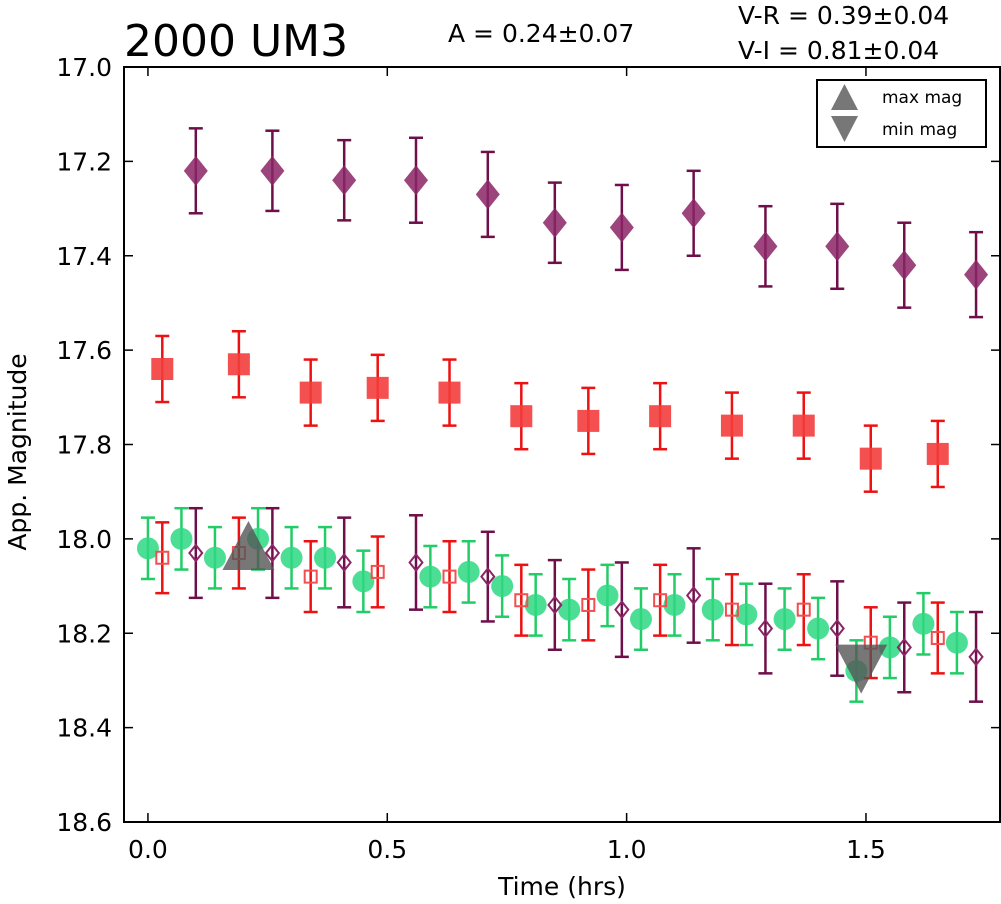 The width and height of the screenshot is (1001, 904). I want to click on y-tick-label: 17.4, so click(84, 256).